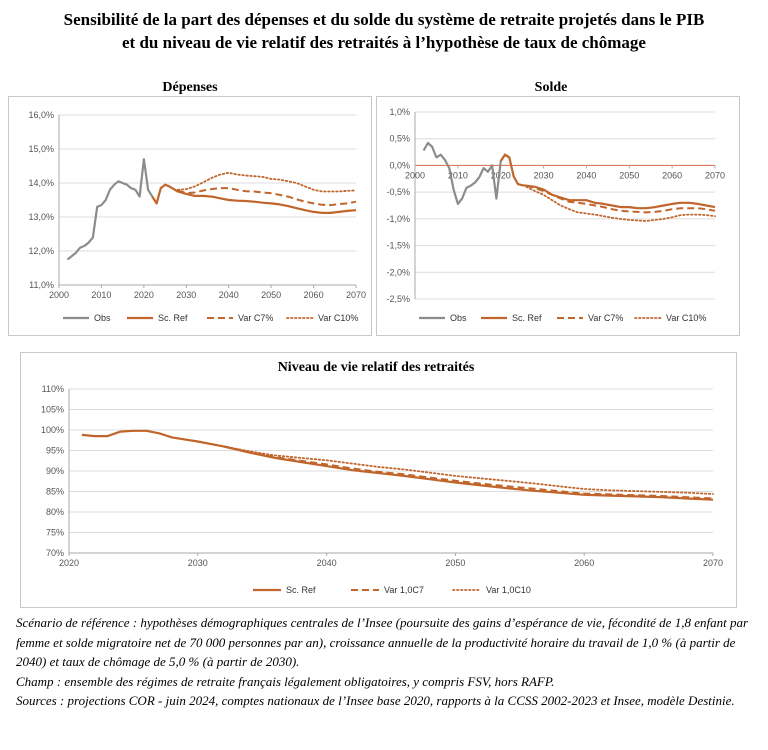 The width and height of the screenshot is (768, 750). Describe the element at coordinates (52, 430) in the screenshot. I see `y-tick-label: 100%` at that location.